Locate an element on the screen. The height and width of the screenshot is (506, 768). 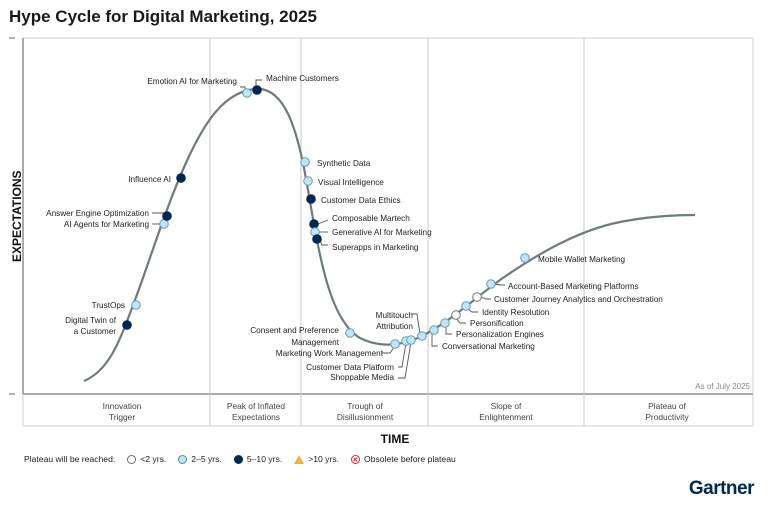
legend-label: 5–10 yrs. is located at coordinates (264, 459).